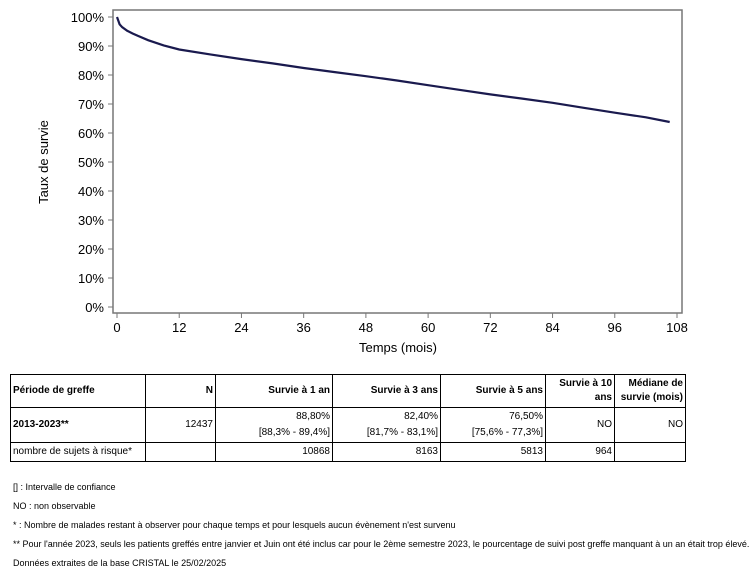  I want to click on ci: [75,6% - 77,3%], so click(507, 432).